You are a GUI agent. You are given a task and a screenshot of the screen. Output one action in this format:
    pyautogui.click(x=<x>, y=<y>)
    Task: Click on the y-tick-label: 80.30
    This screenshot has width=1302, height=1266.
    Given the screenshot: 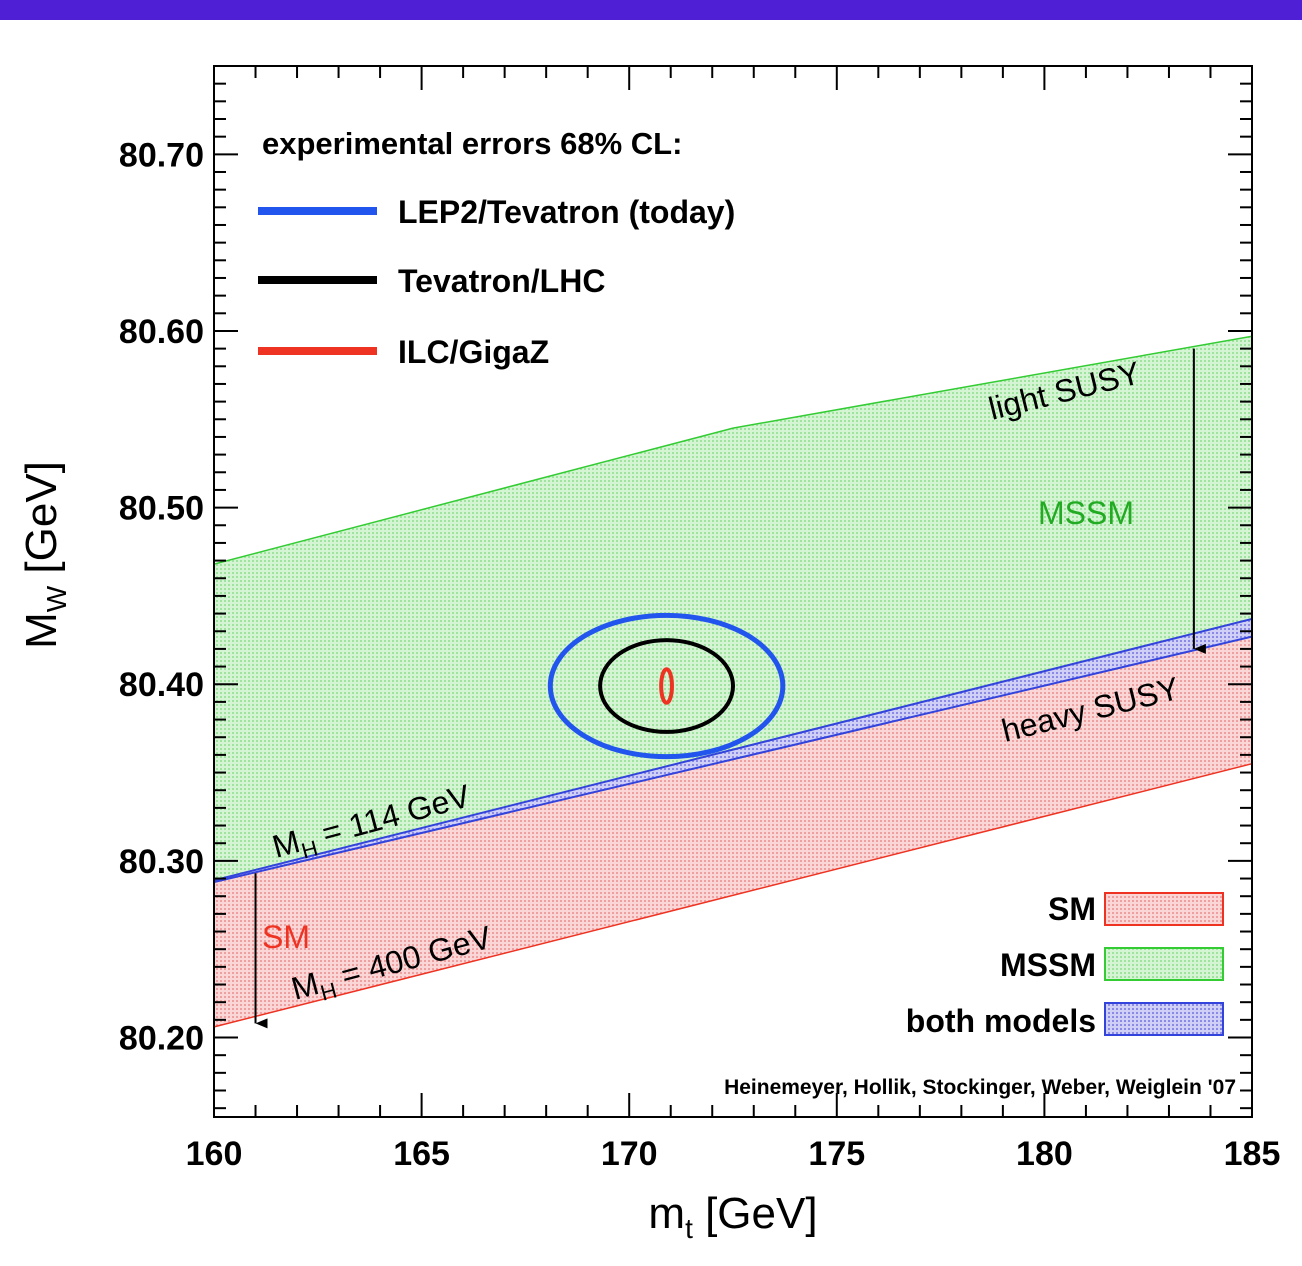 What is the action you would take?
    pyautogui.click(x=161, y=862)
    